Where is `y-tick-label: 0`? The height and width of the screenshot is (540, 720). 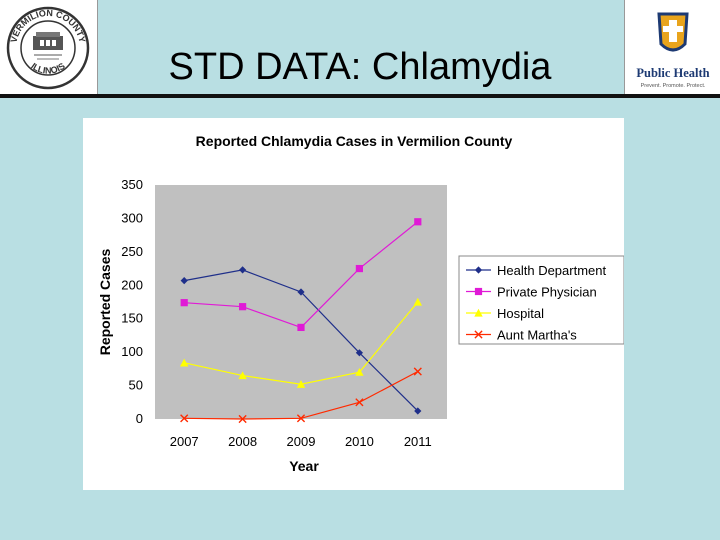
y-tick-label: 0 is located at coordinates (139, 418).